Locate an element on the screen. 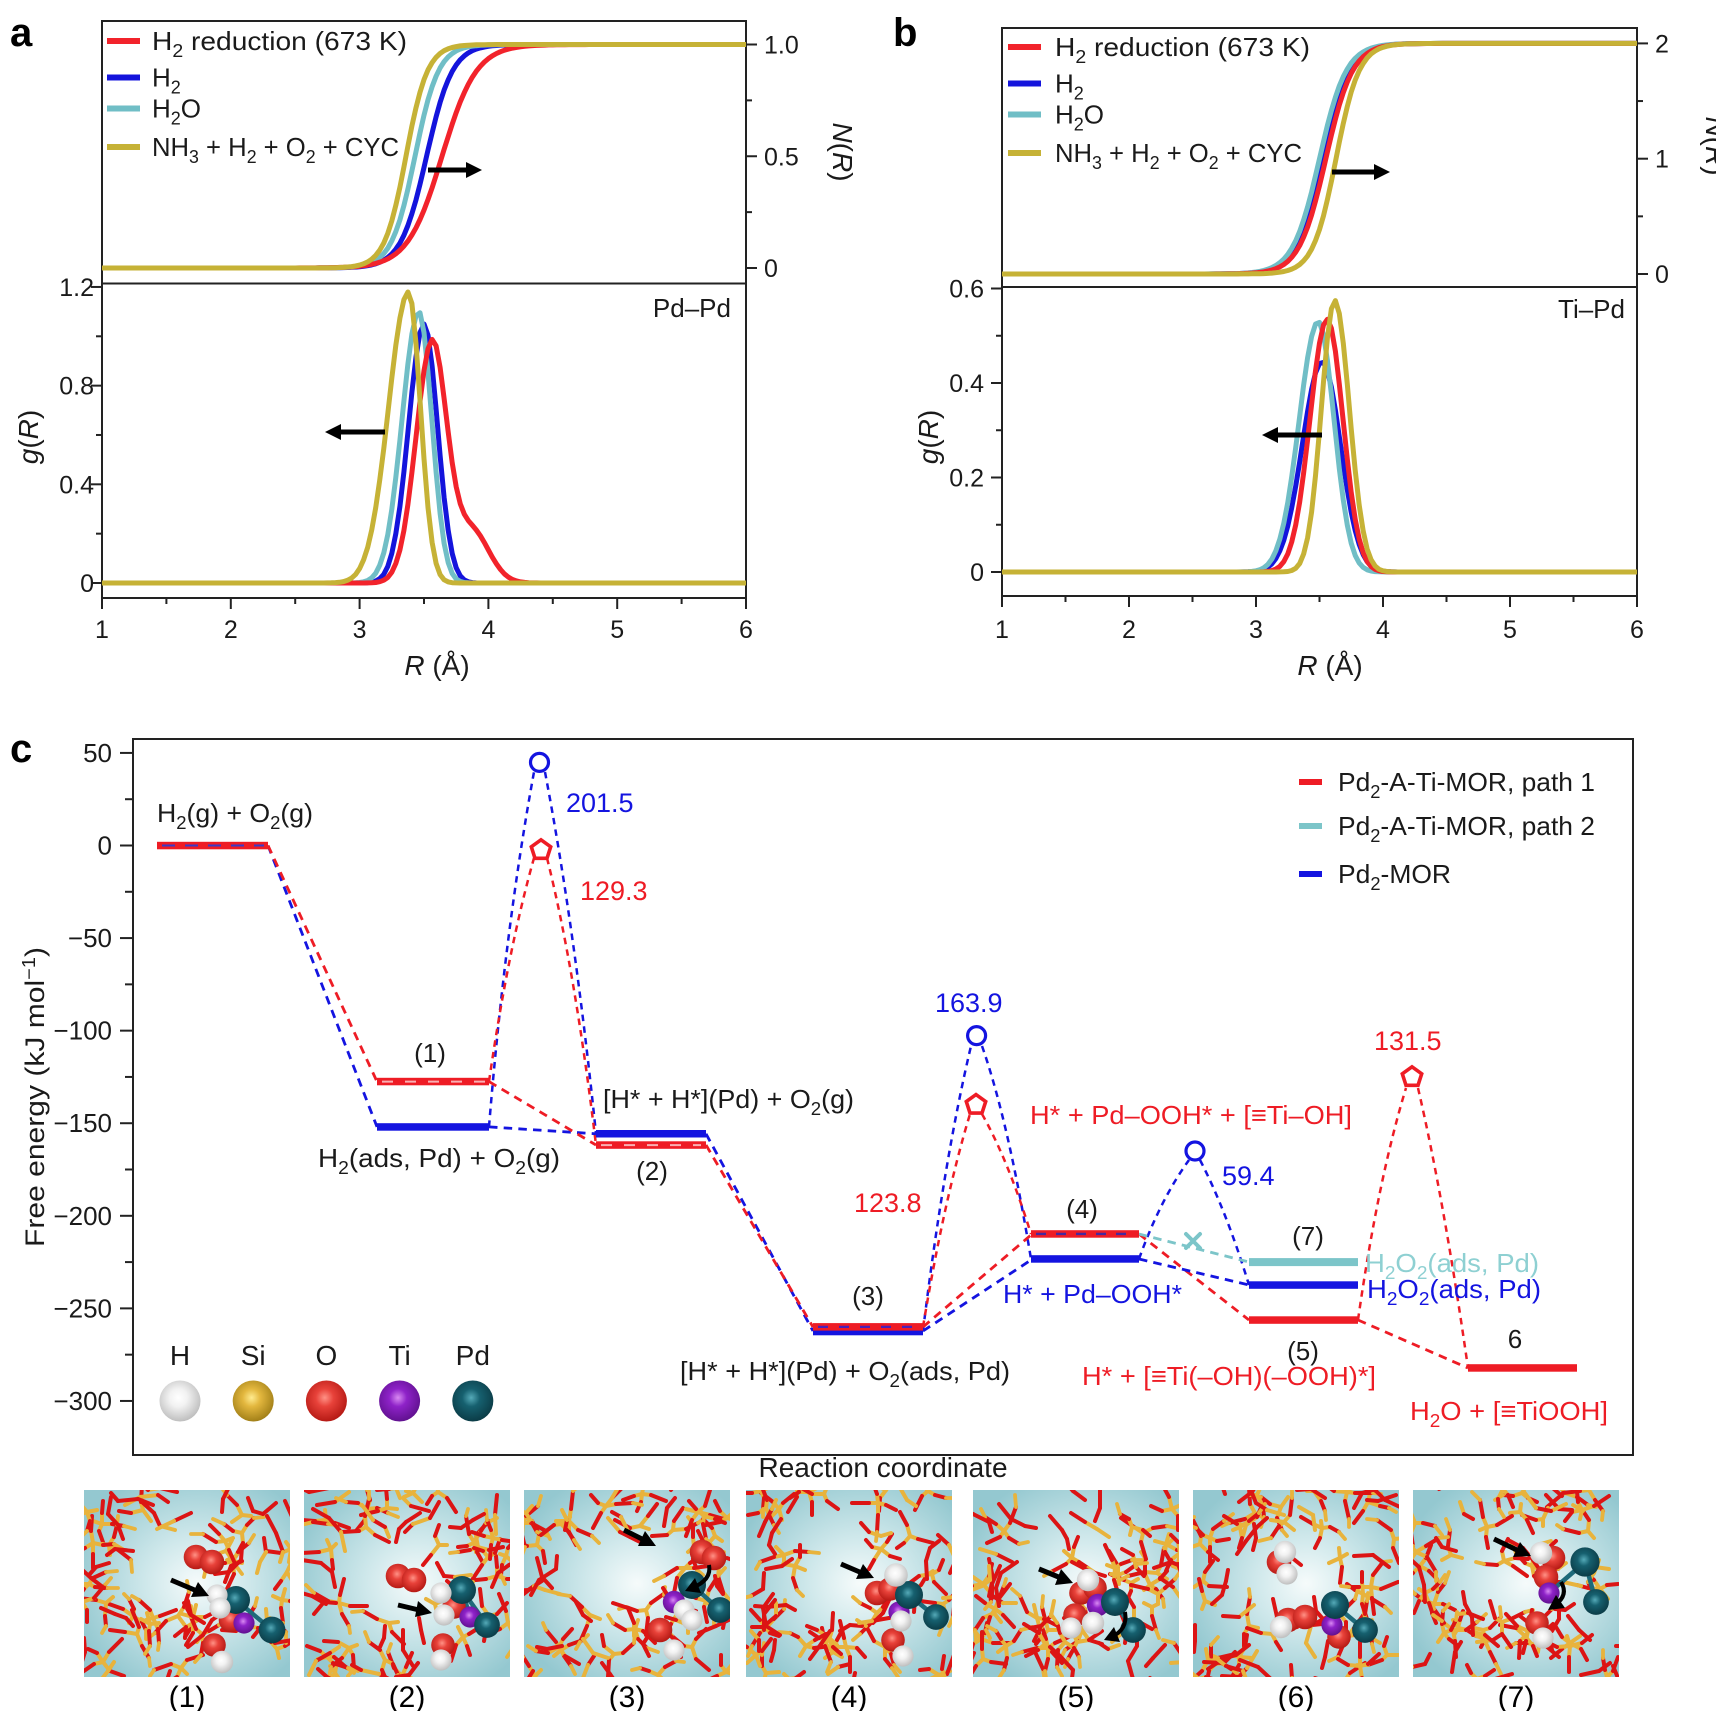 This screenshot has height=1711, width=1716. svg-text: H* + Pd–OOH* + [≡Ti–OH] is located at coordinates (1191, 1115).